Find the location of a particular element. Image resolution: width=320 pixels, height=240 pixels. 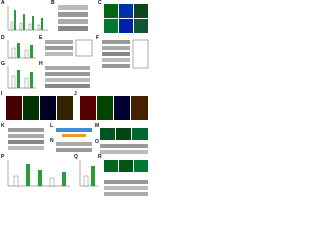

panel-c-images is located at coordinates (126, 18).